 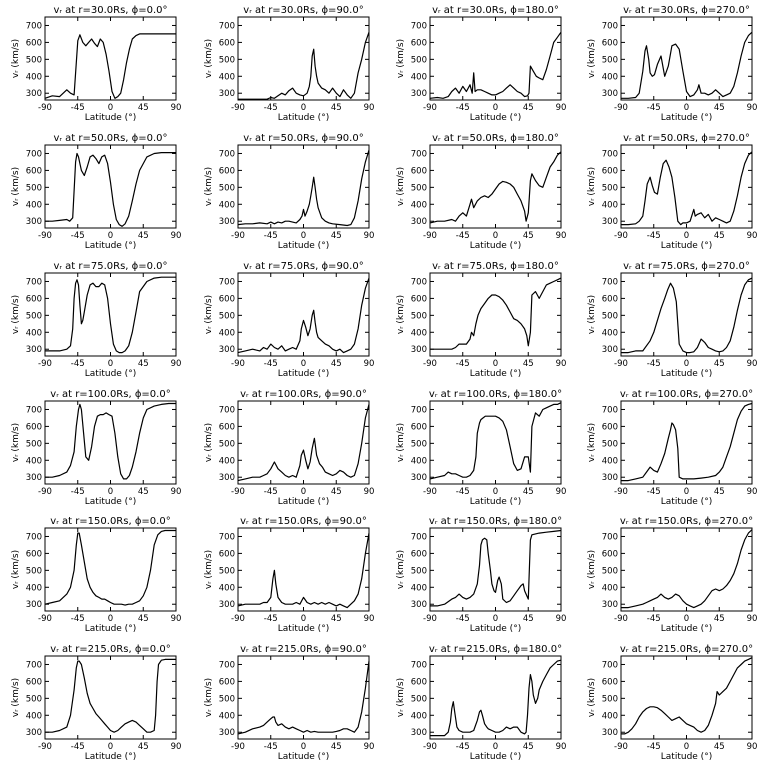 What do you see at coordinates (303, 138) in the screenshot?
I see `panel-title: vᵣ at r=50.0Rs, ϕ=90.0°` at bounding box center [303, 138].